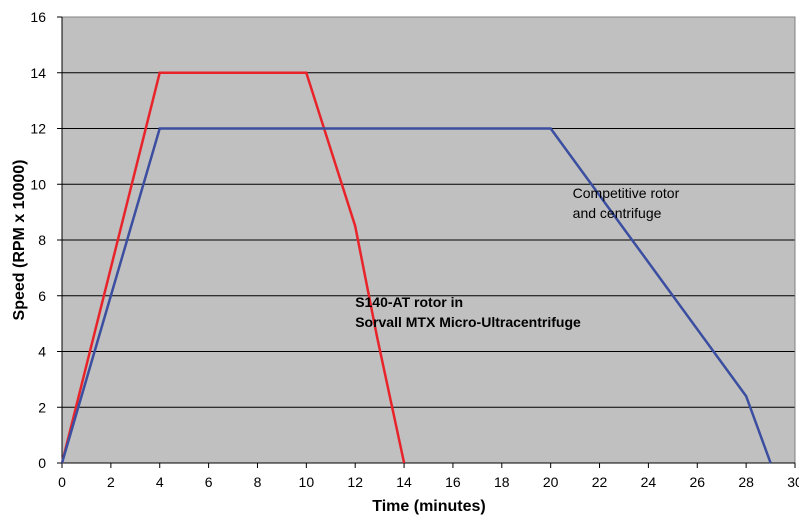 Image resolution: width=799 pixels, height=521 pixels. I want to click on x-tick-label-14: 14, so click(404, 482).